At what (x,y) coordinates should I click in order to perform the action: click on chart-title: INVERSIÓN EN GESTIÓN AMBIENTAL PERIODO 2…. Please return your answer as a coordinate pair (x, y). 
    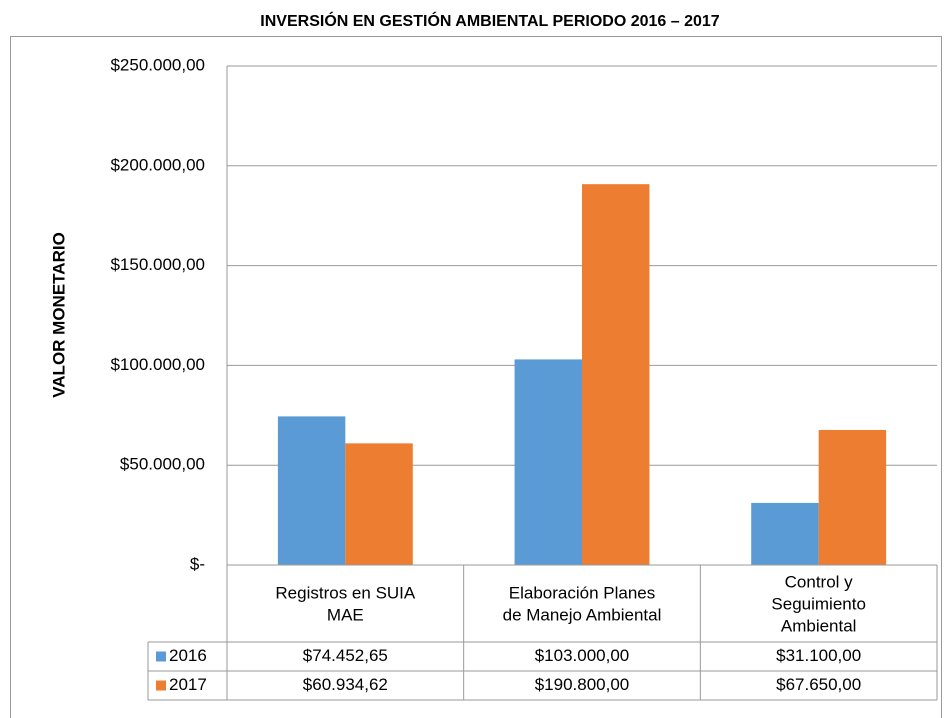
    Looking at the image, I should click on (489, 20).